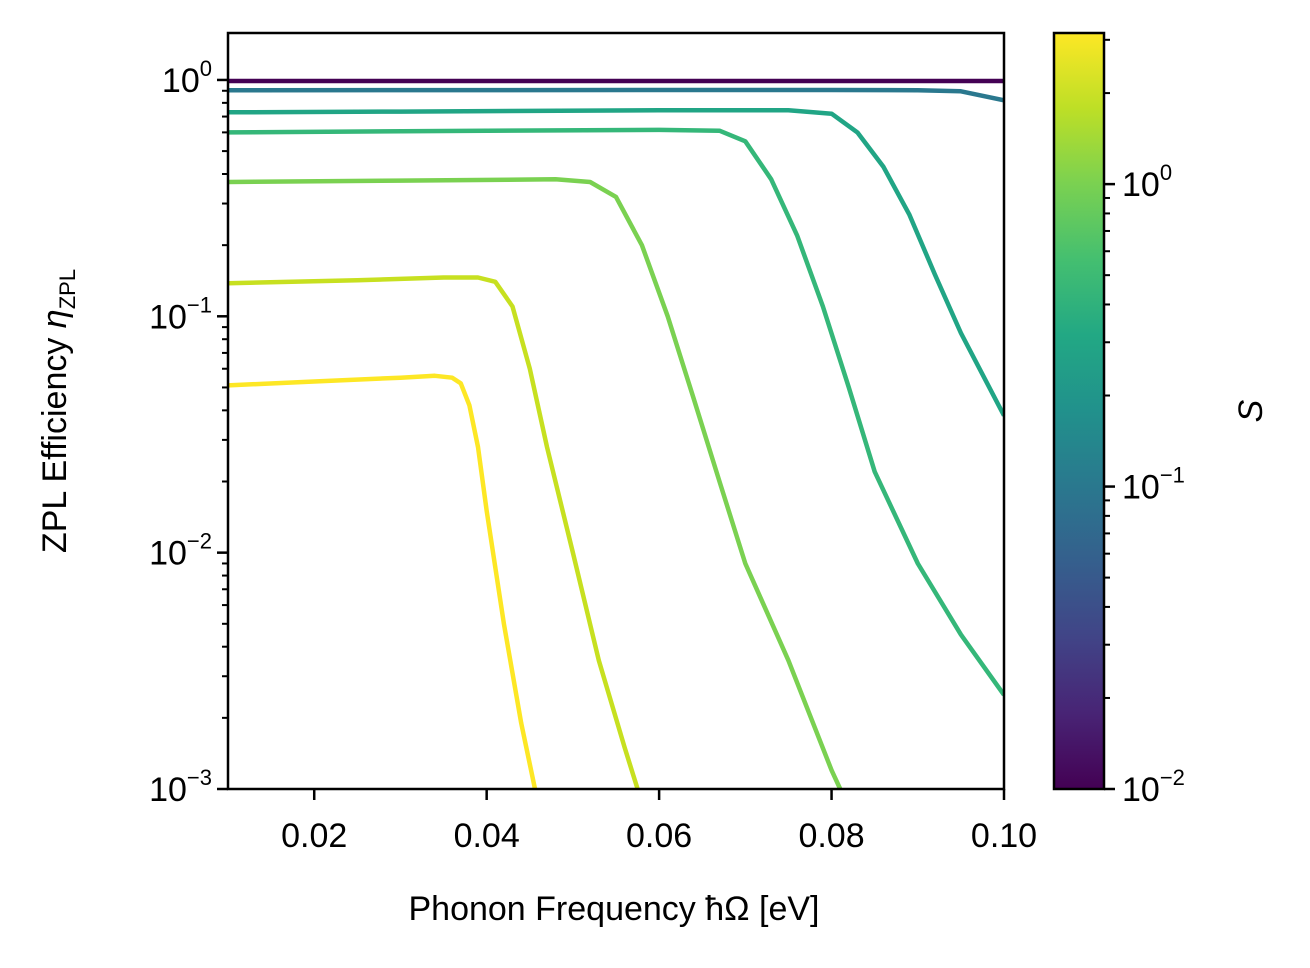  What do you see at coordinates (1144, 423) in the screenshot?
I see `colorbar-ticks: 10⁻² 10⁻¹ 10⁰` at bounding box center [1144, 423].